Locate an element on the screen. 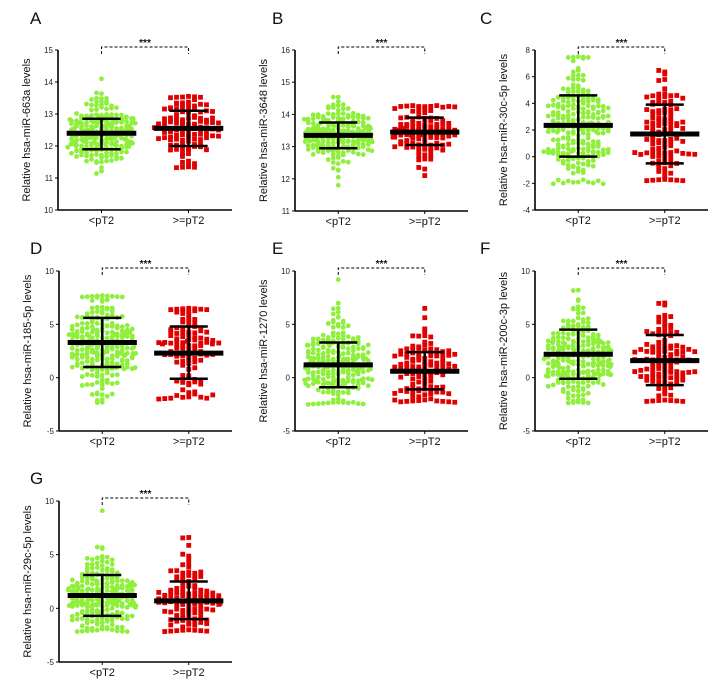 This screenshot has height=693, width=728. y-tick-label: 11 is located at coordinates (286, 211).